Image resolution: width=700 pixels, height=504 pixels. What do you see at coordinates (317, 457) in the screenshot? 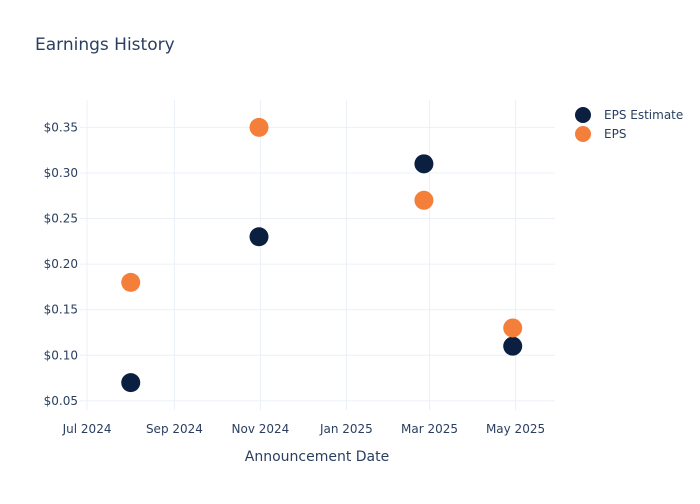
I see `x-axis-title: Announcement Date` at bounding box center [317, 457].